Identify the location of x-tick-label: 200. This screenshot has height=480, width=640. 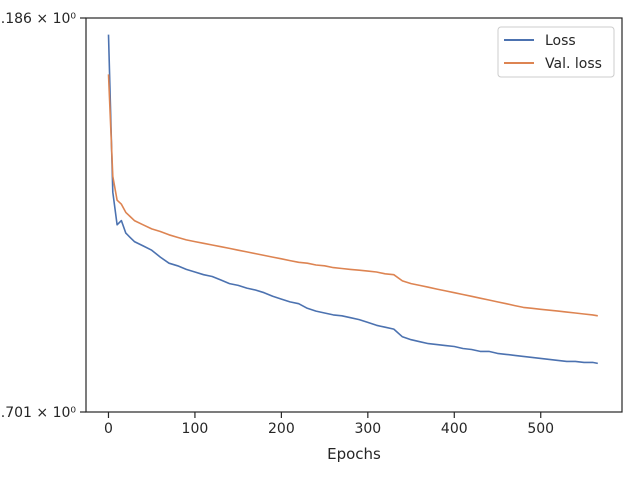
(281, 429).